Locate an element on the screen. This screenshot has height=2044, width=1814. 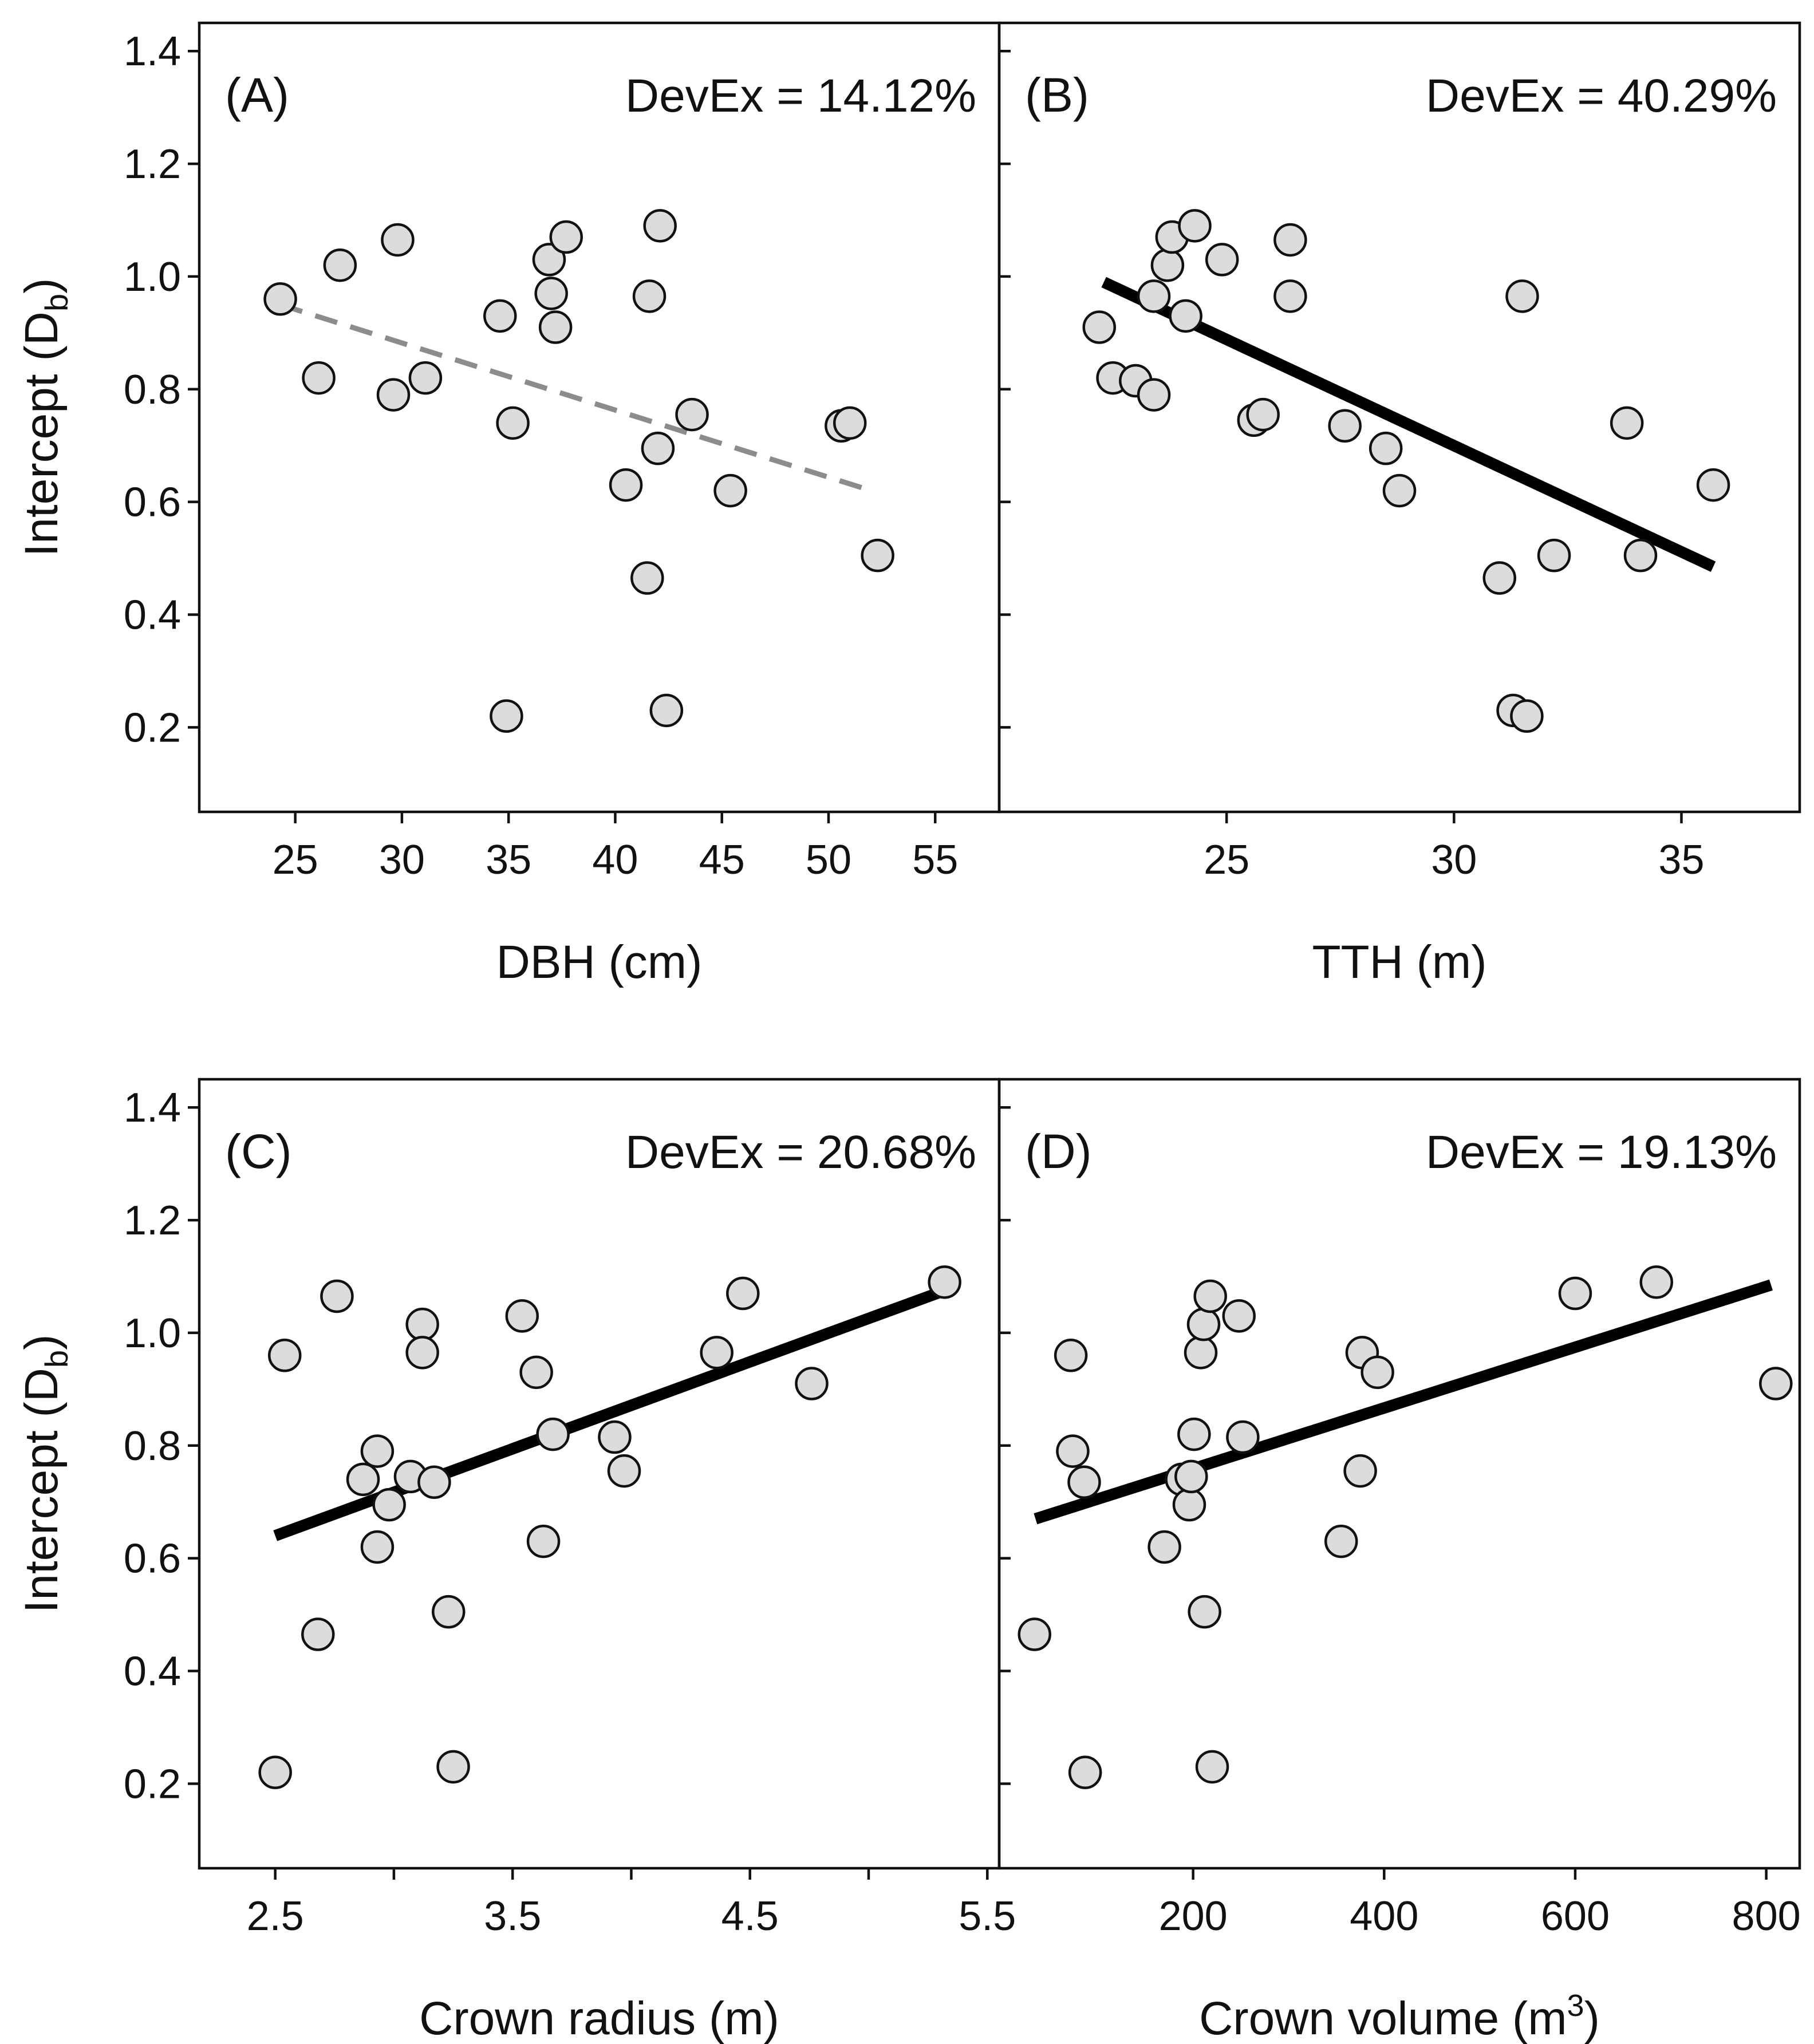
panel-label: (C) is located at coordinates (258, 1151).